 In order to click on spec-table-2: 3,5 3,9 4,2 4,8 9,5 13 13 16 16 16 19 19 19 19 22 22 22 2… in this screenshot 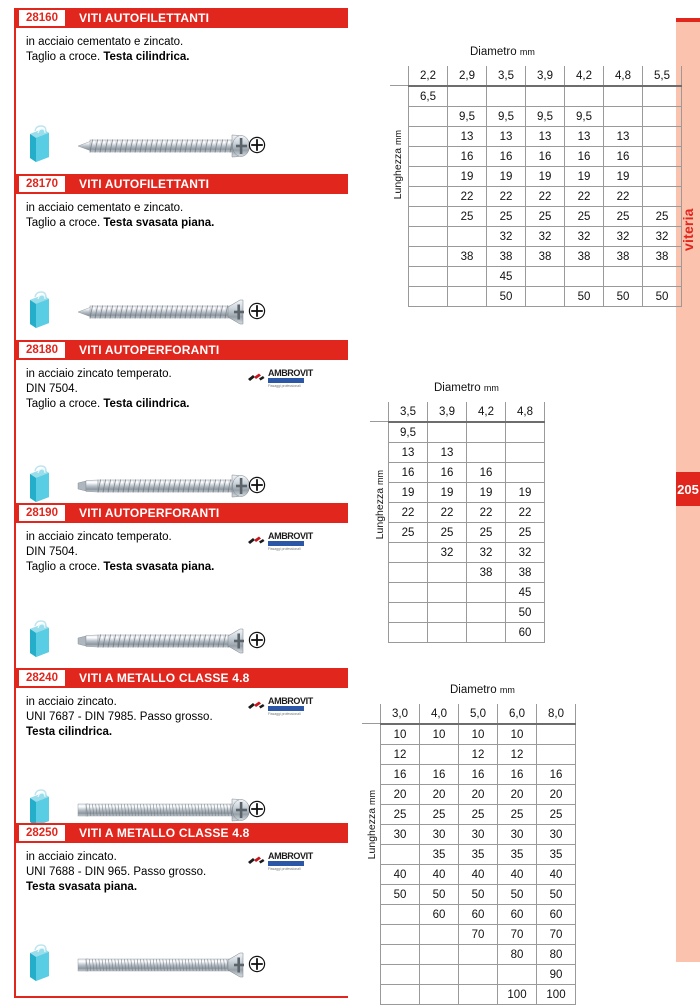, I will do `click(466, 522)`.